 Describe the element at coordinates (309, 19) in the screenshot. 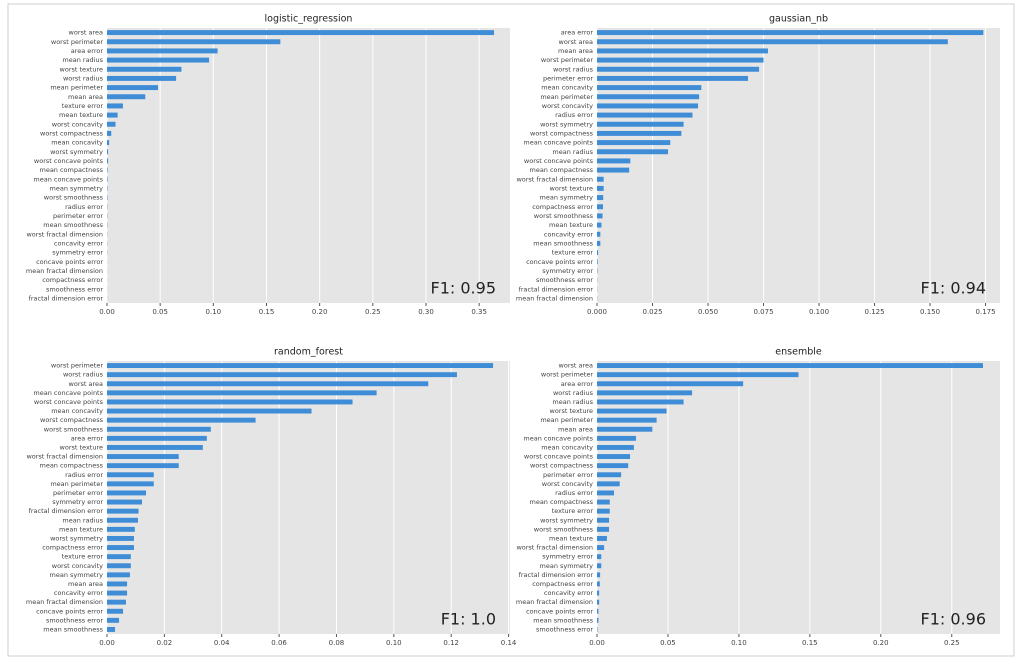

I see `chart-title: logistic_regression` at that location.